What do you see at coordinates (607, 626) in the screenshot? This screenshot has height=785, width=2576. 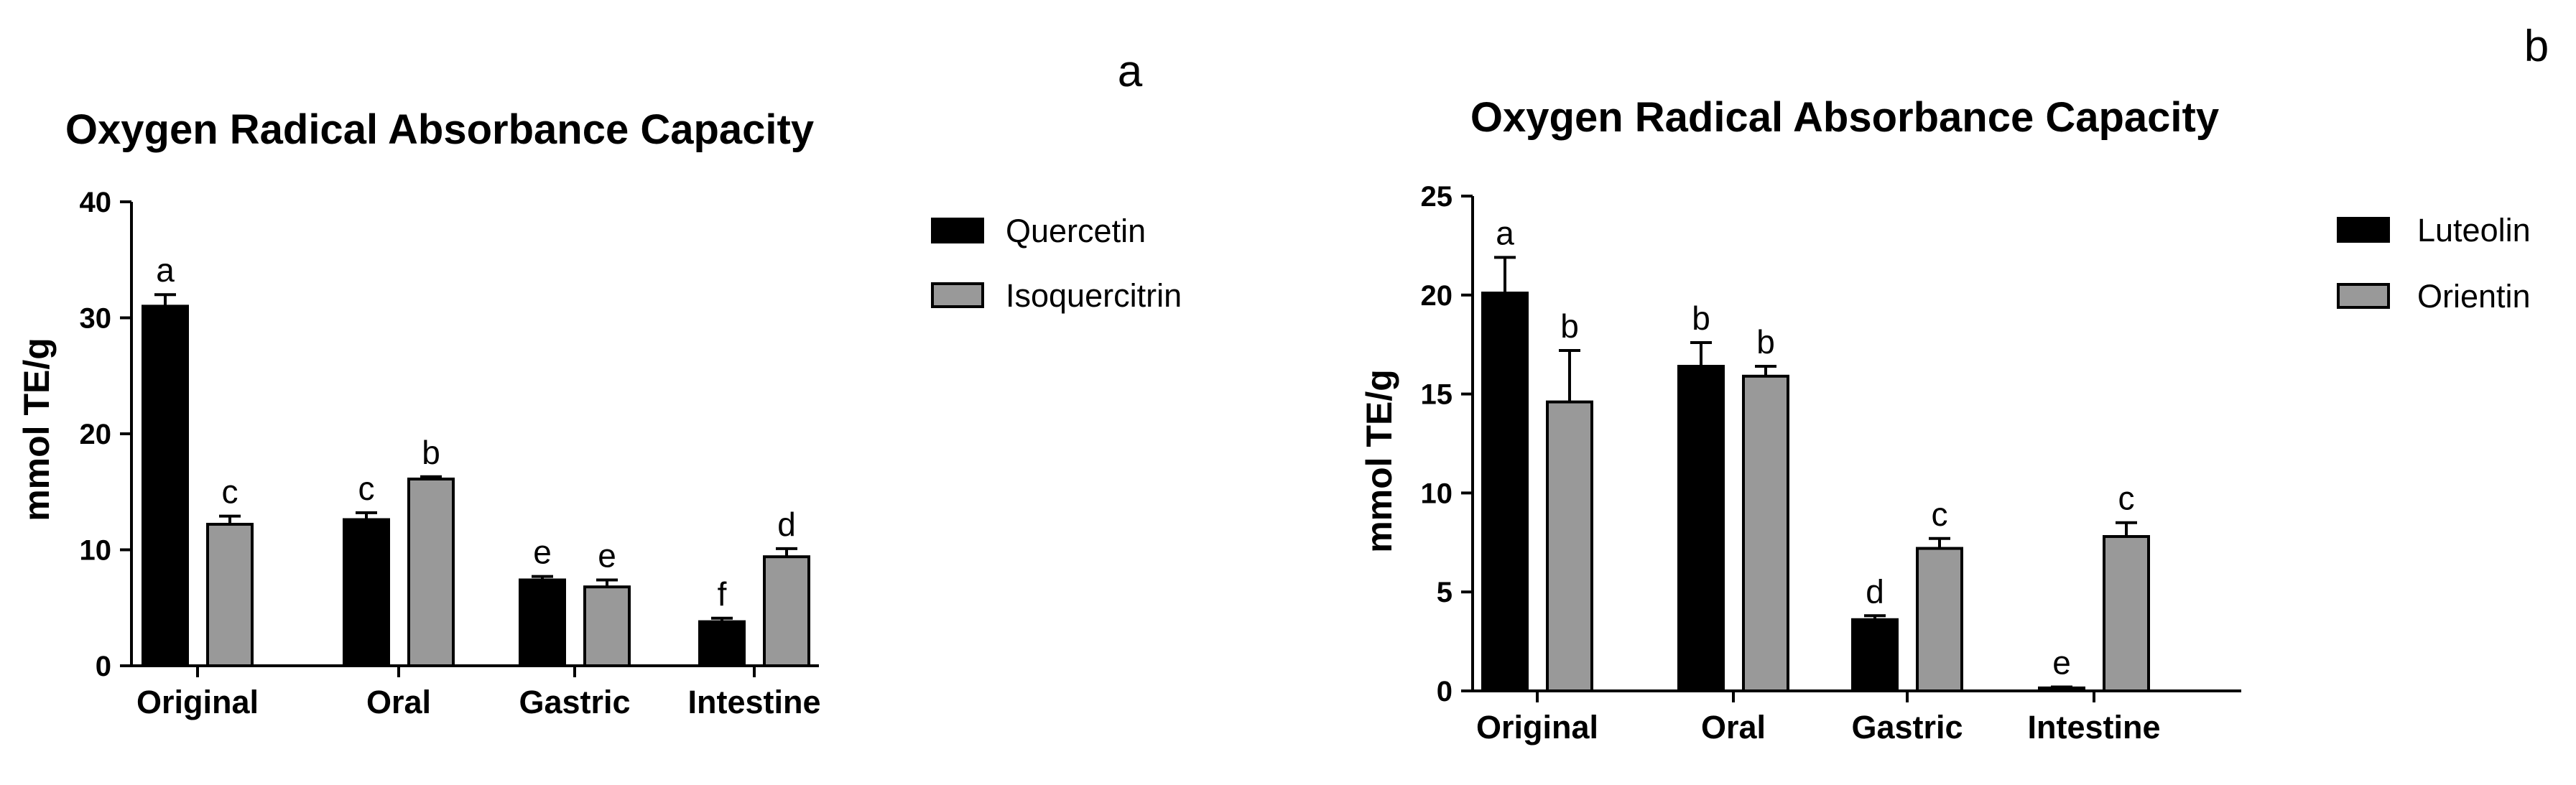 I see `panel-a-bar-isoquercitrin-gastric` at bounding box center [607, 626].